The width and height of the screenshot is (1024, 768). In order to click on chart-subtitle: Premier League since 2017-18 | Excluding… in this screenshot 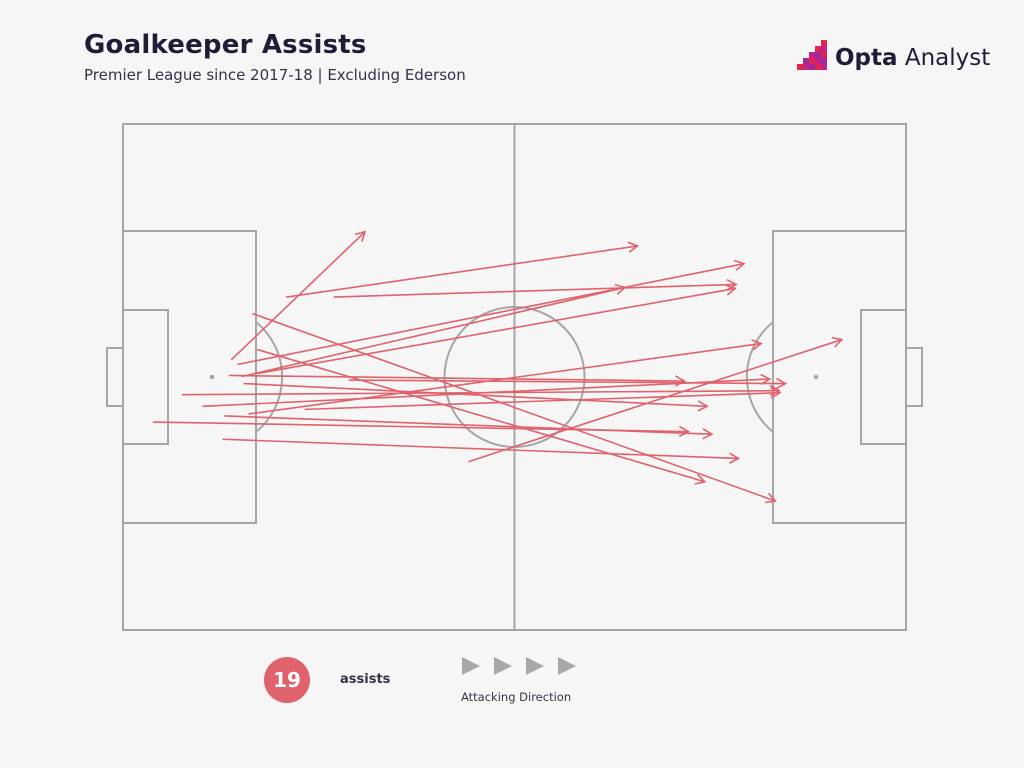, I will do `click(275, 75)`.